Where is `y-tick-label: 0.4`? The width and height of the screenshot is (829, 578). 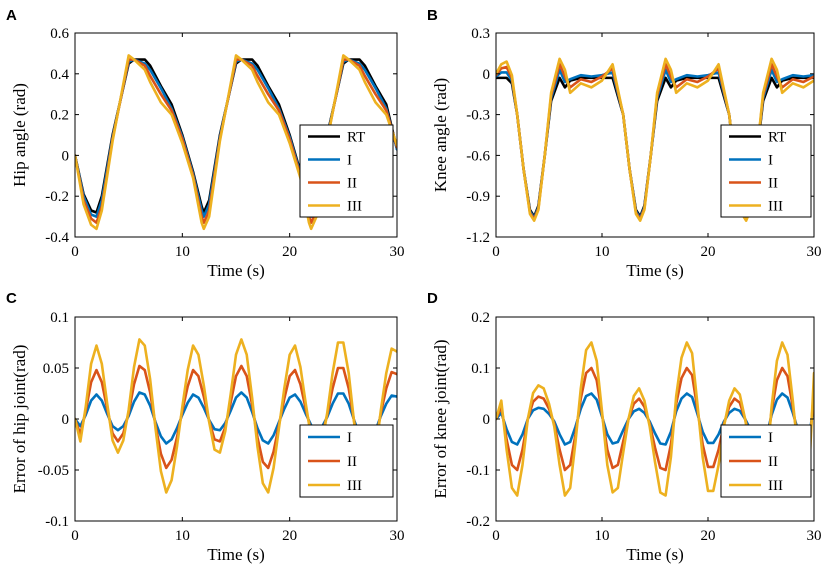
y-tick-label: 0.4 is located at coordinates (59, 75).